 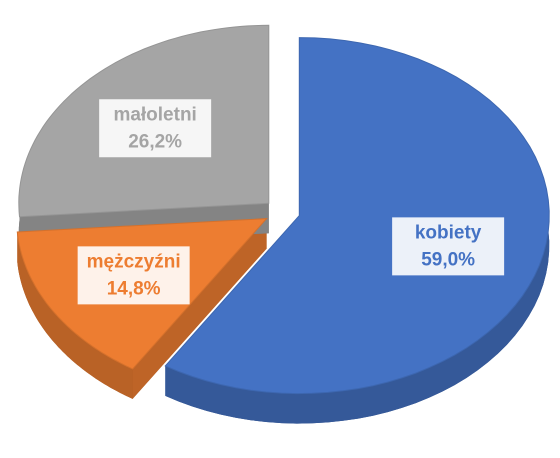 I want to click on data-label-name: kobiety, so click(x=448, y=232).